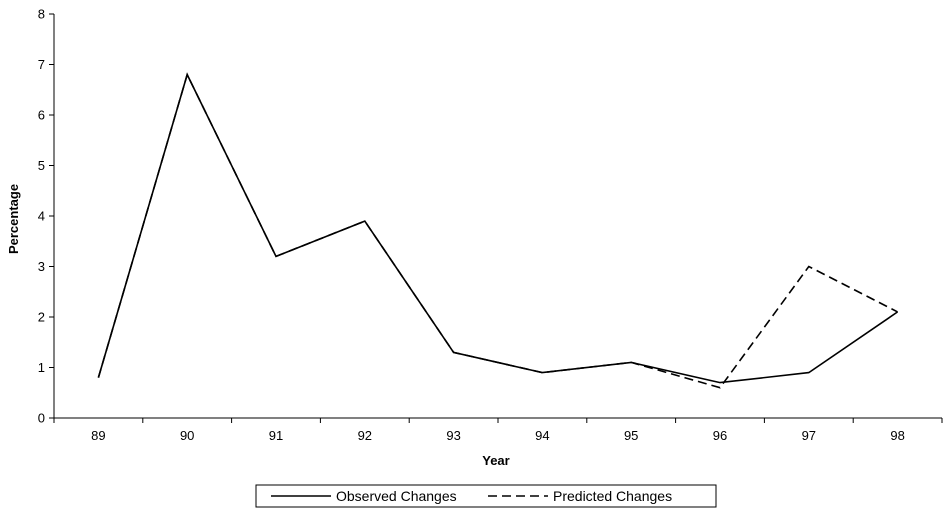 The image size is (944, 510). I want to click on x-tick-label: 89, so click(98, 435).